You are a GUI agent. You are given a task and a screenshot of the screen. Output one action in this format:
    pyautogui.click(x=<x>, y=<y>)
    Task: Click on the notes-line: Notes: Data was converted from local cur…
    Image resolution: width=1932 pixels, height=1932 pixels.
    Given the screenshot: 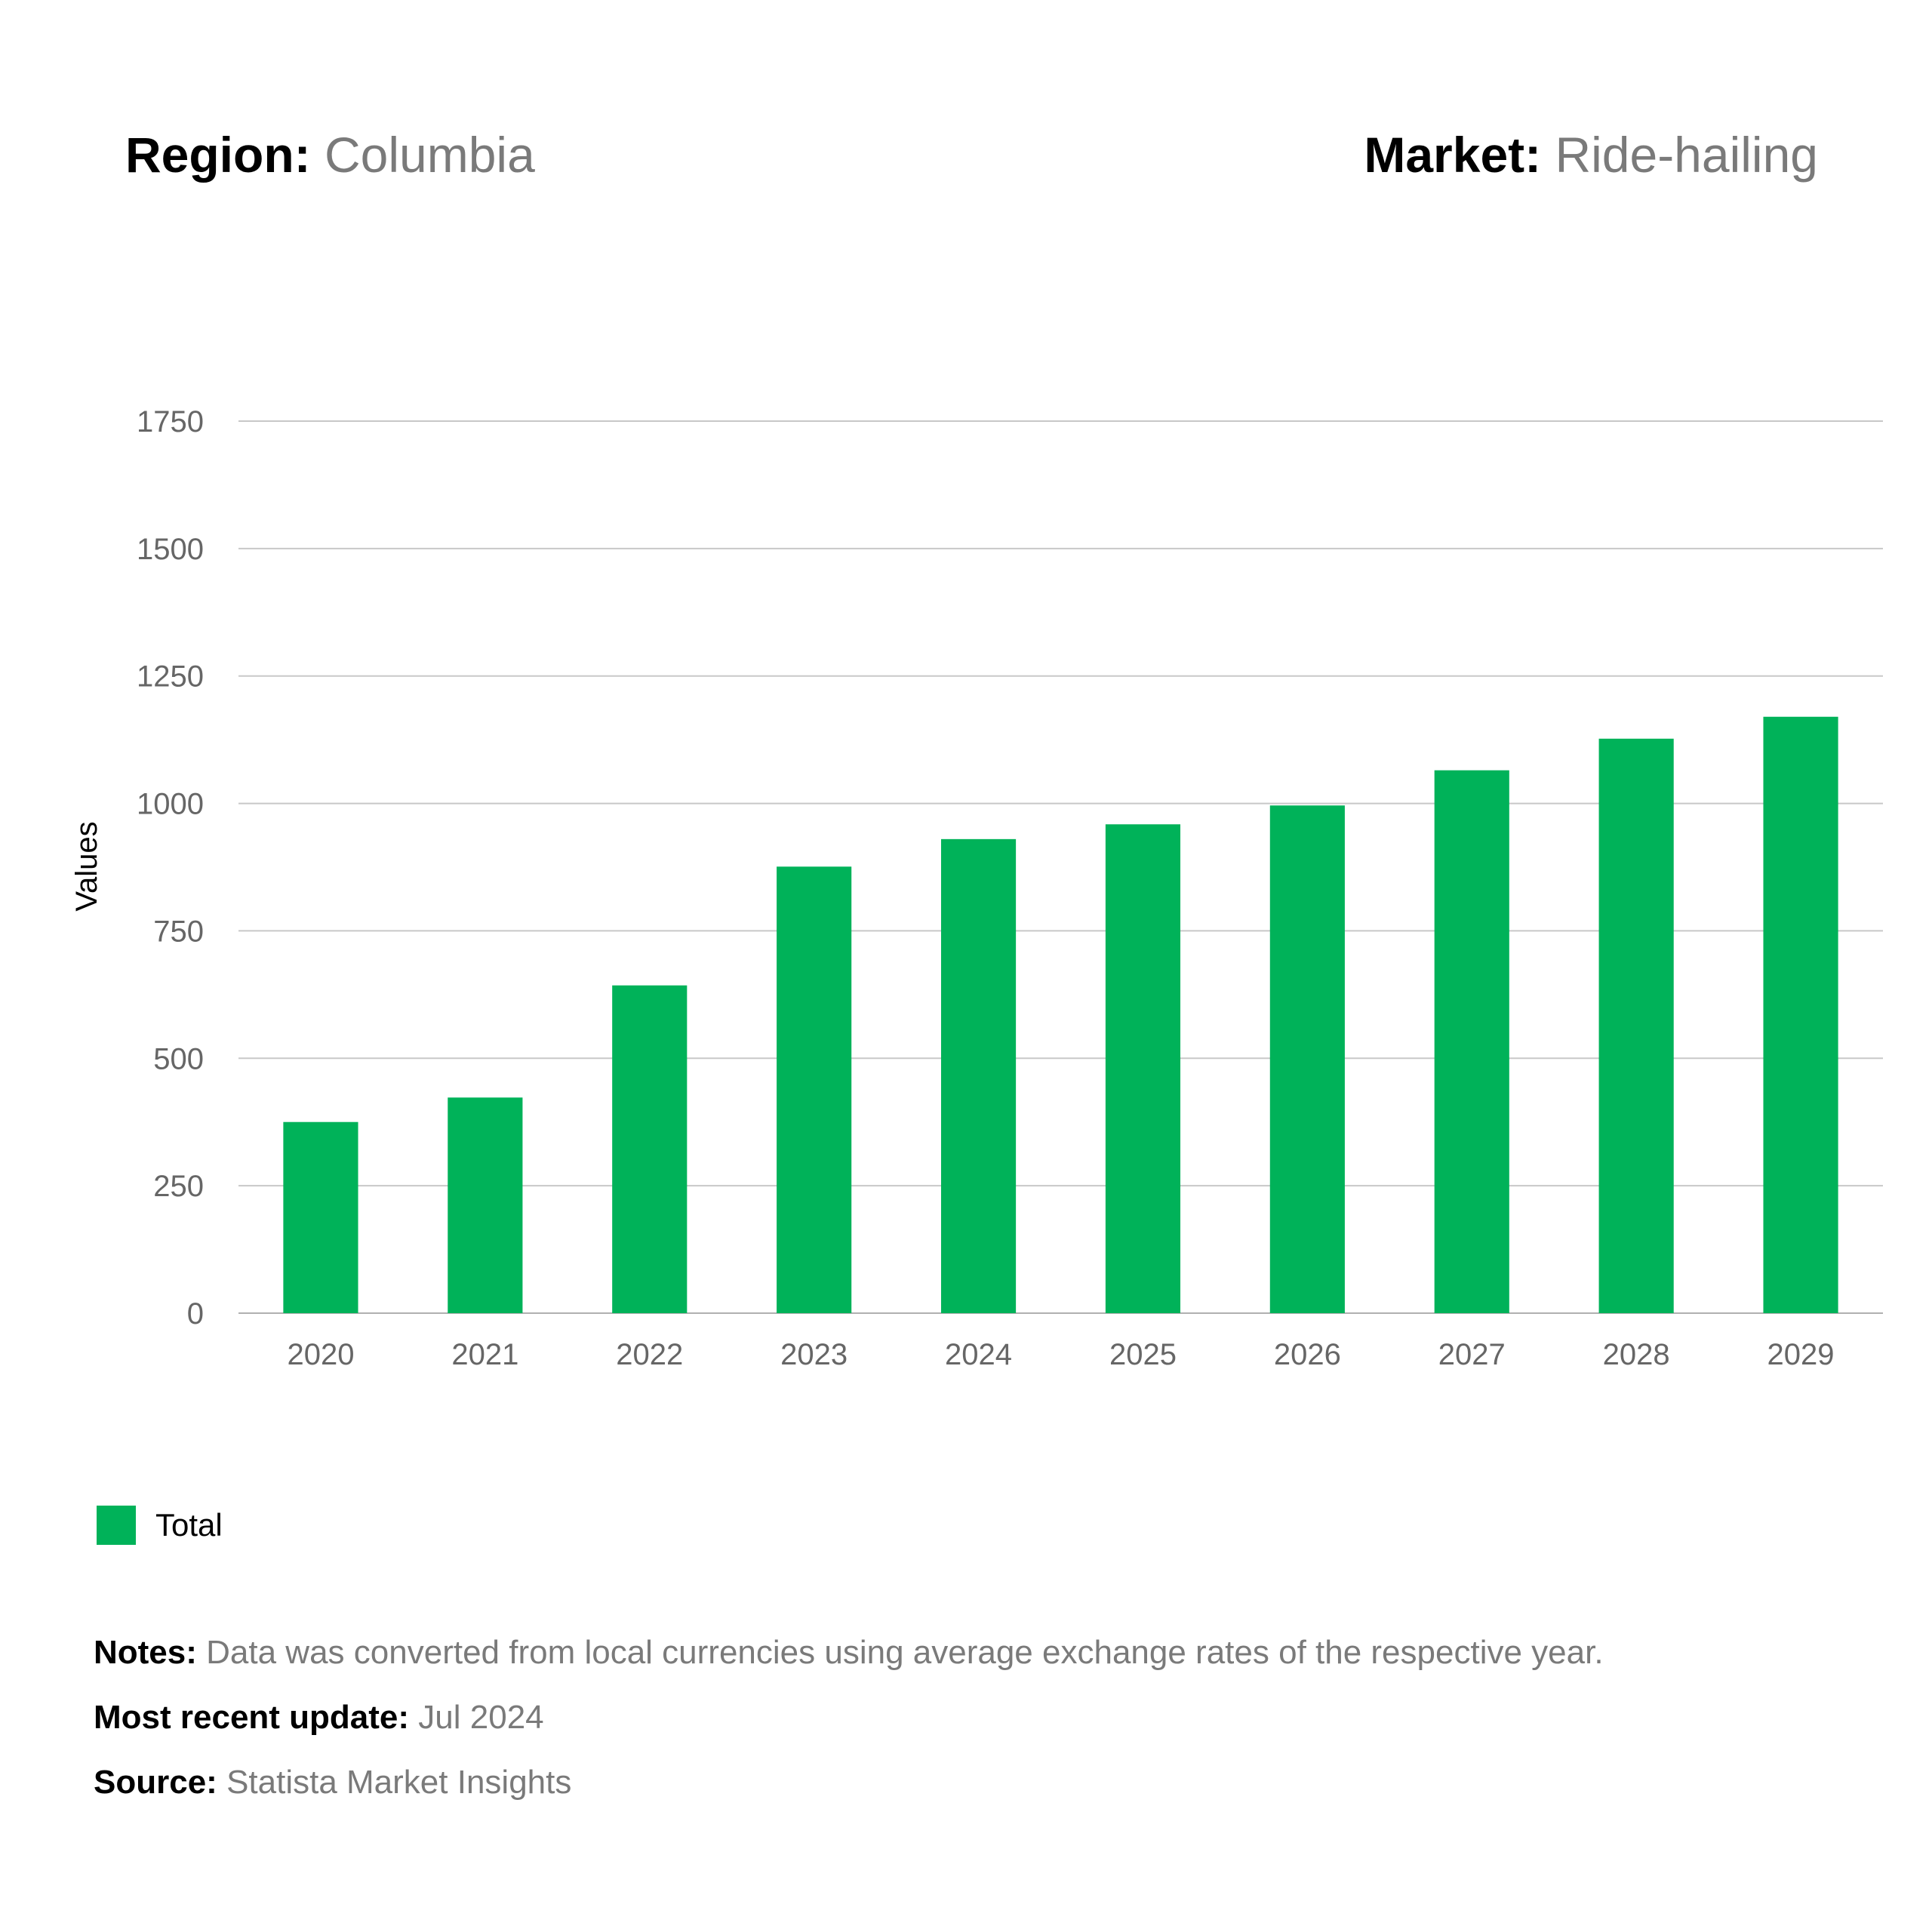 What is the action you would take?
    pyautogui.click(x=849, y=1653)
    